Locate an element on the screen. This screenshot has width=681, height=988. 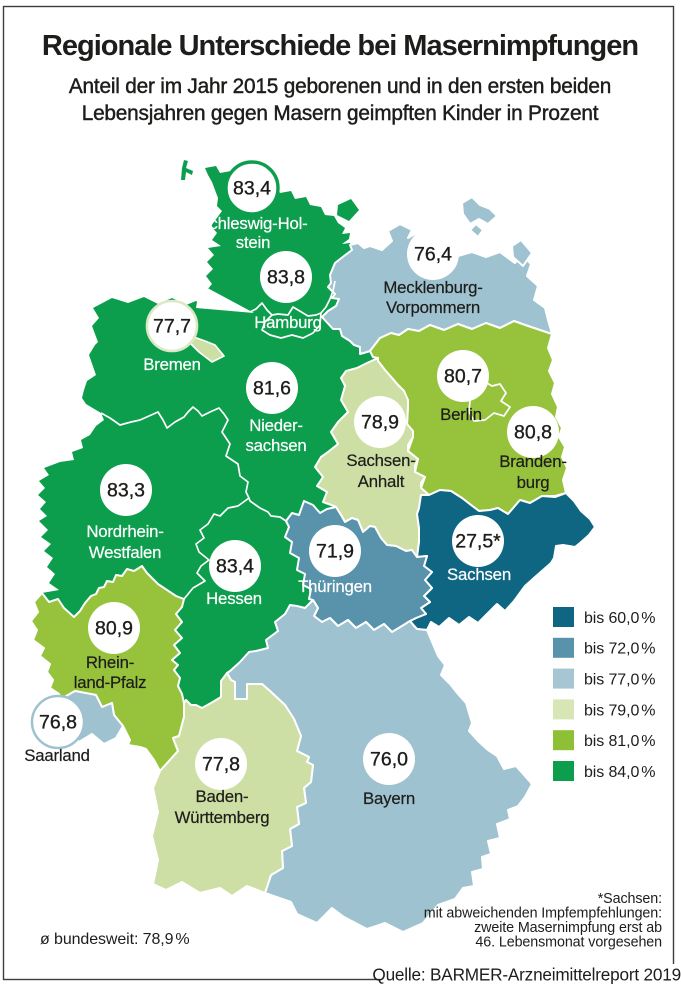
svg-text: Berlin is located at coordinates (461, 414).